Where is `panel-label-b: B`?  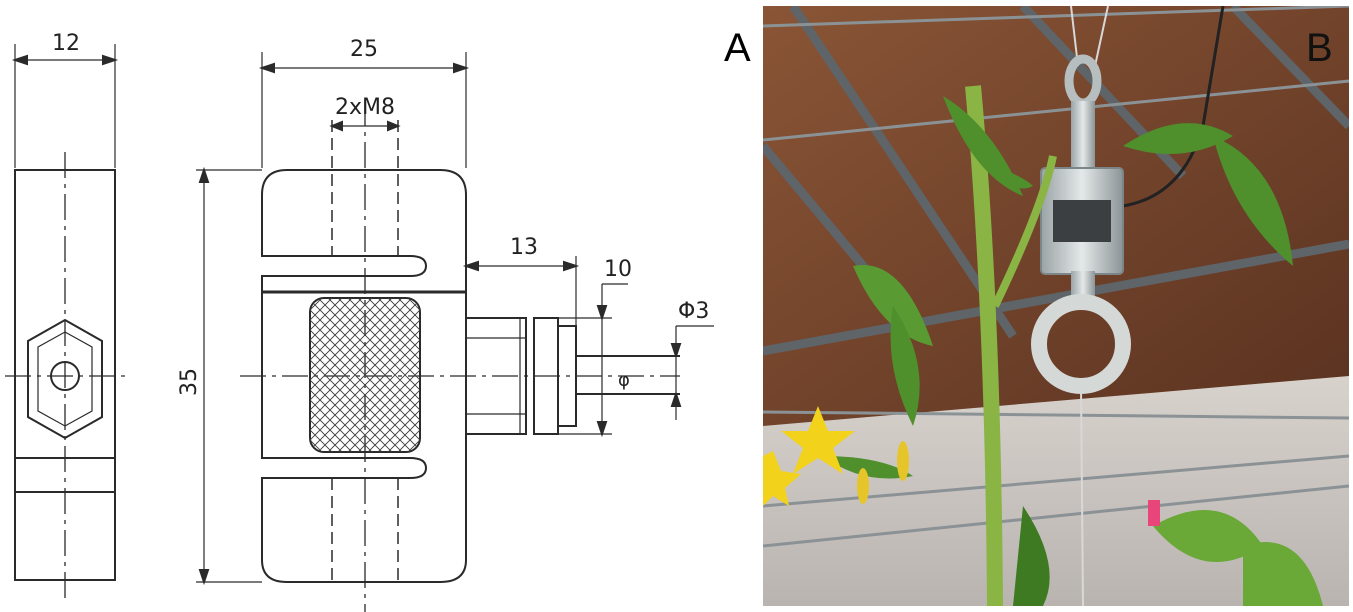 panel-label-b: B is located at coordinates (1319, 48).